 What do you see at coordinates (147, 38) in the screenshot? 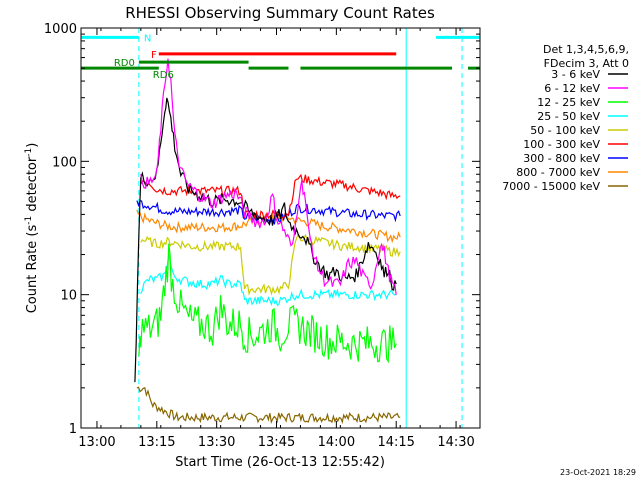
I see `flag-label-n: N` at bounding box center [147, 38].